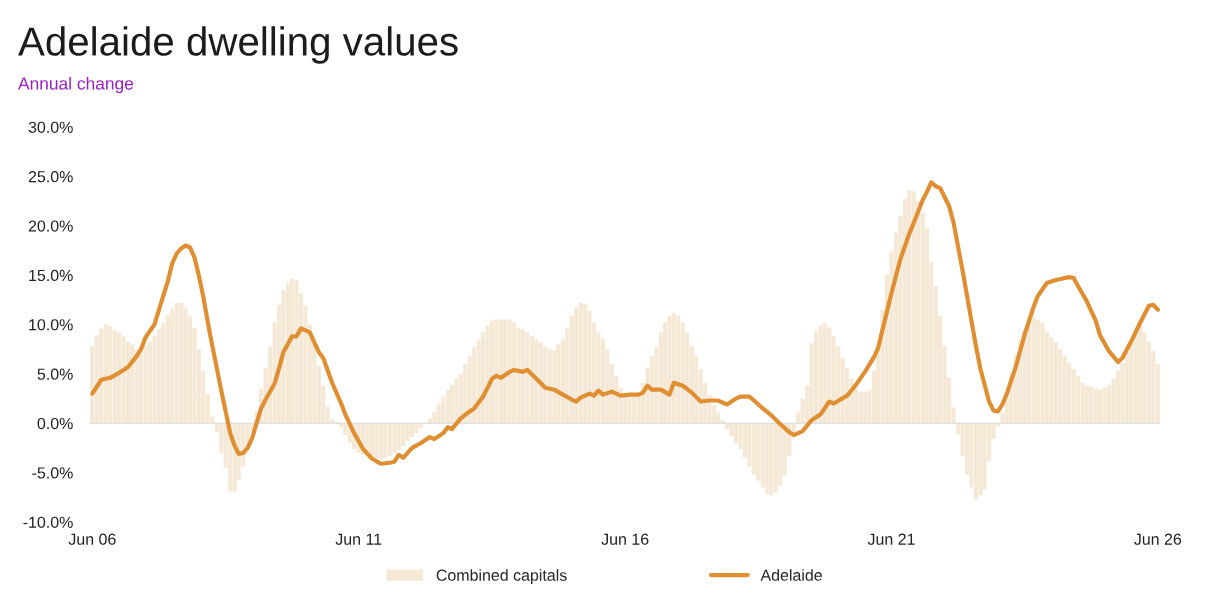 Image resolution: width=1209 pixels, height=600 pixels. Describe the element at coordinates (791, 575) in the screenshot. I see `legend-label: Adelaide` at that location.